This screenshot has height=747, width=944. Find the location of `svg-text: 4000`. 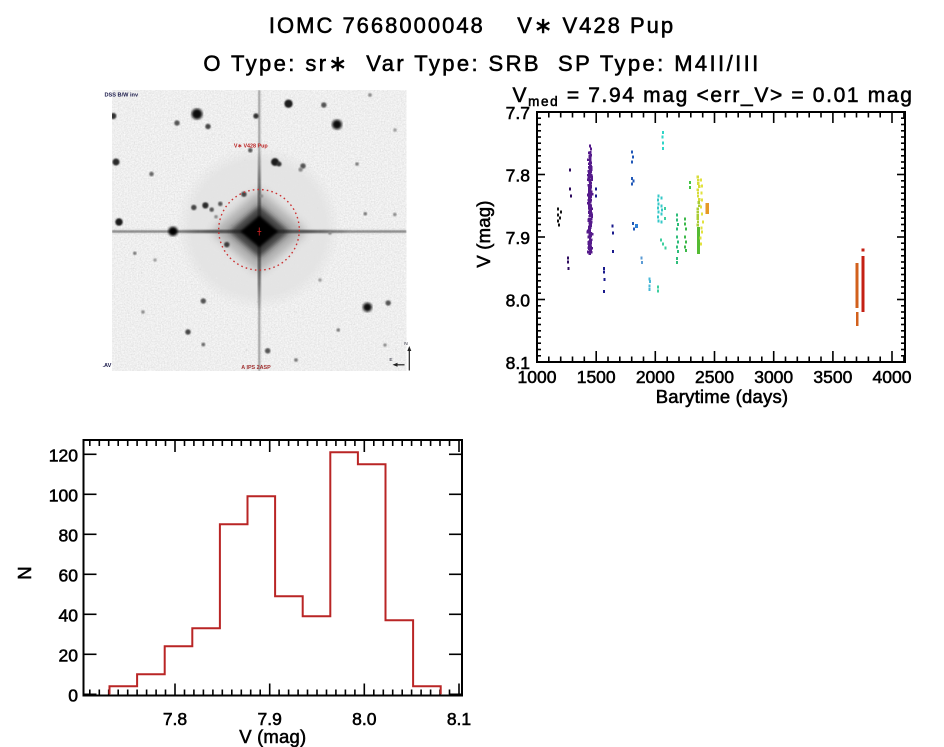

svg-text: 4000 is located at coordinates (892, 377).